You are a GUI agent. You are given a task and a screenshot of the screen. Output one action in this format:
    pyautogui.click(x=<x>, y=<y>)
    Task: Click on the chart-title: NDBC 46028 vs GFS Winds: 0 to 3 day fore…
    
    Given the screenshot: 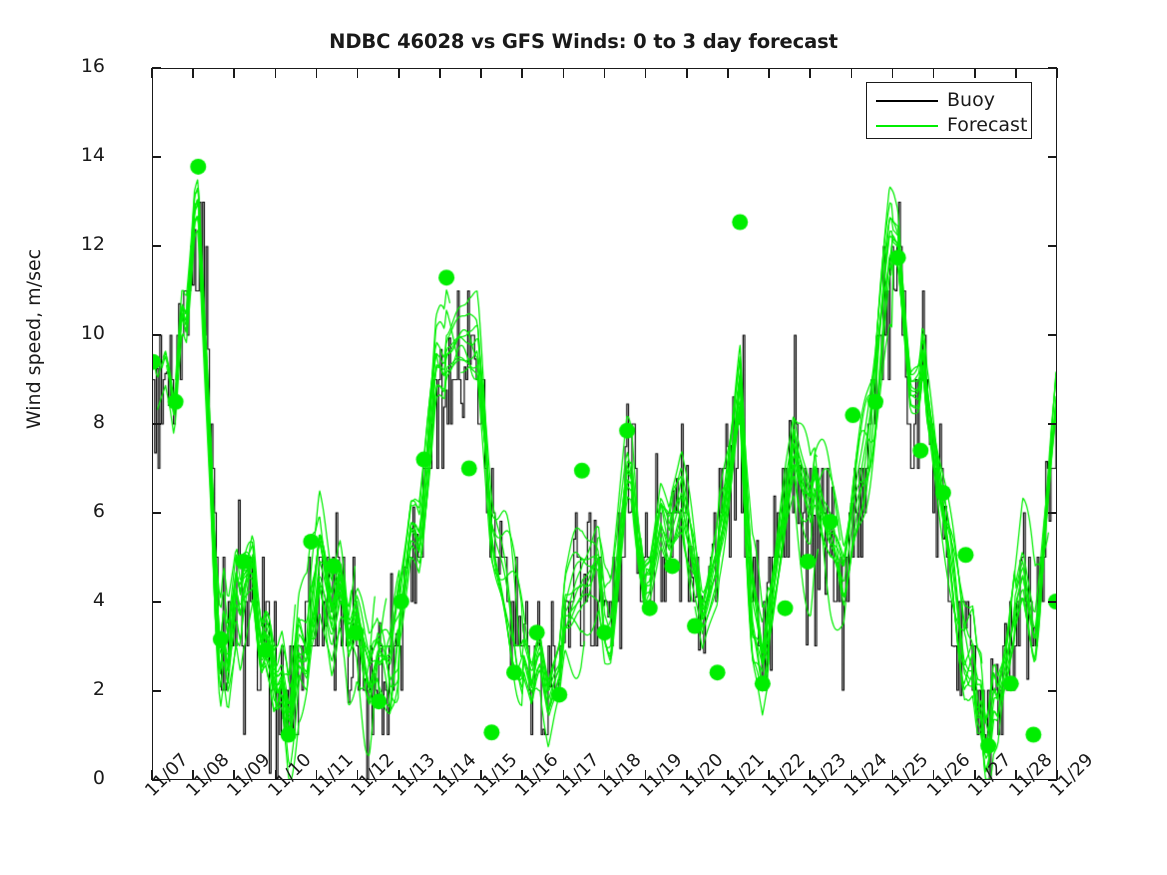 What is the action you would take?
    pyautogui.click(x=583, y=41)
    